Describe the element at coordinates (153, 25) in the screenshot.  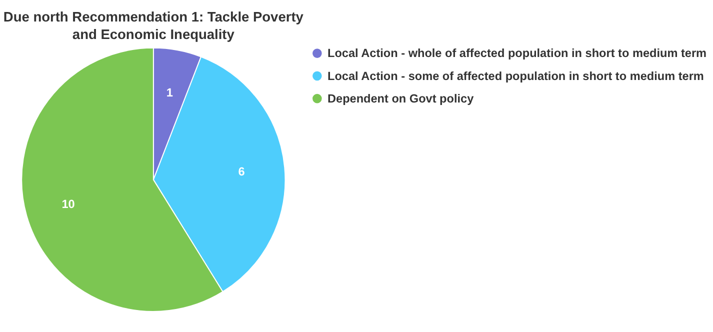
I see `chart-title: Due north Recommendation 1: Tackle Poverty and Economic Inequality` at that location.